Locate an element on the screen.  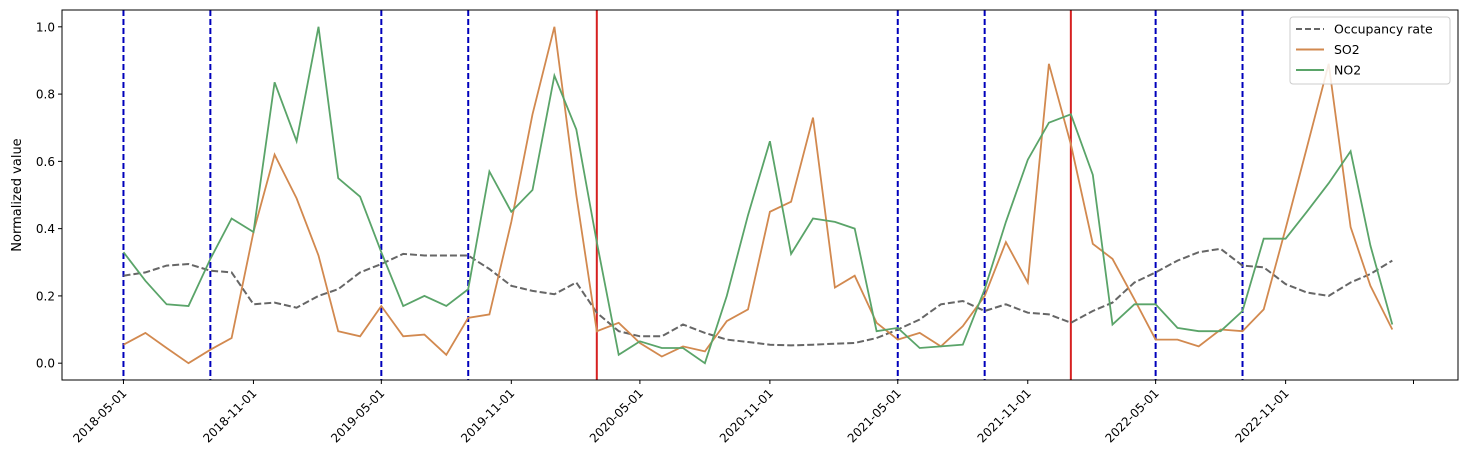
x-tick-label: 2021-05-01 is located at coordinates (874, 415).